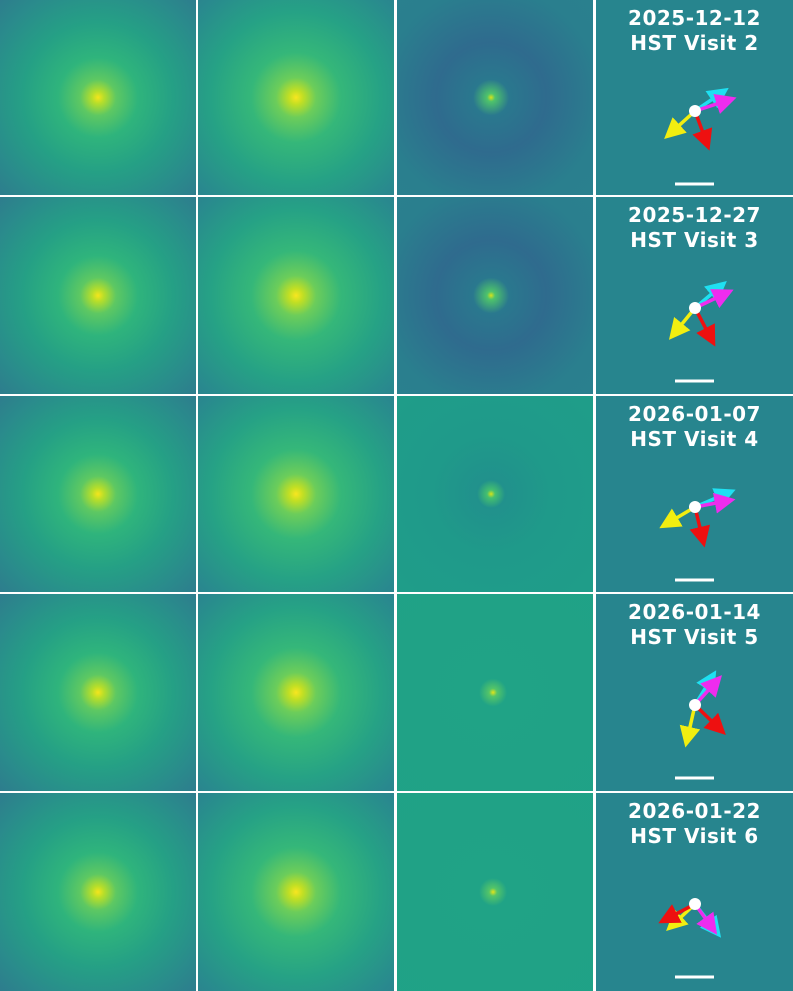 The image size is (793, 991). I want to click on visit-label: HST Visit 2, so click(694, 43).